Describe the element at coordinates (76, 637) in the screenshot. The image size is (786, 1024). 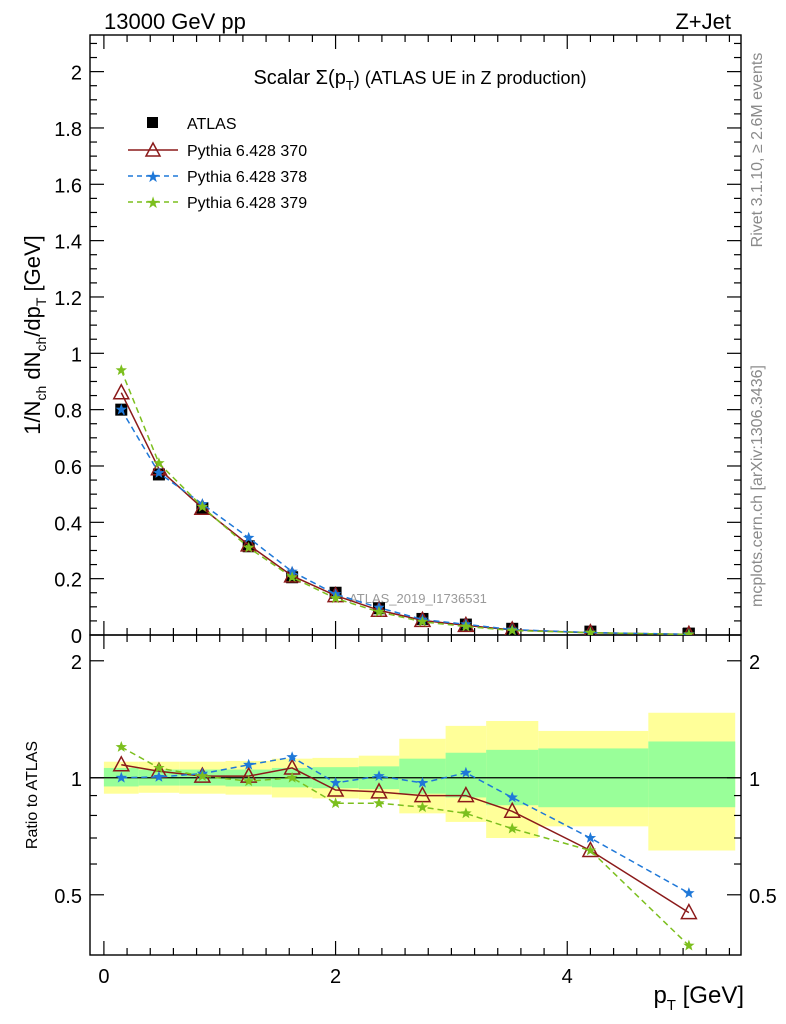
I see `y-tick-label: 0` at that location.